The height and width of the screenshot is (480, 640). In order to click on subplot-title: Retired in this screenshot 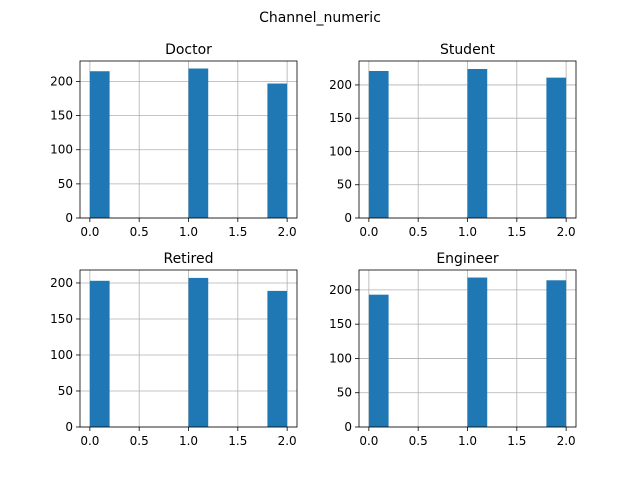, I will do `click(188, 259)`.